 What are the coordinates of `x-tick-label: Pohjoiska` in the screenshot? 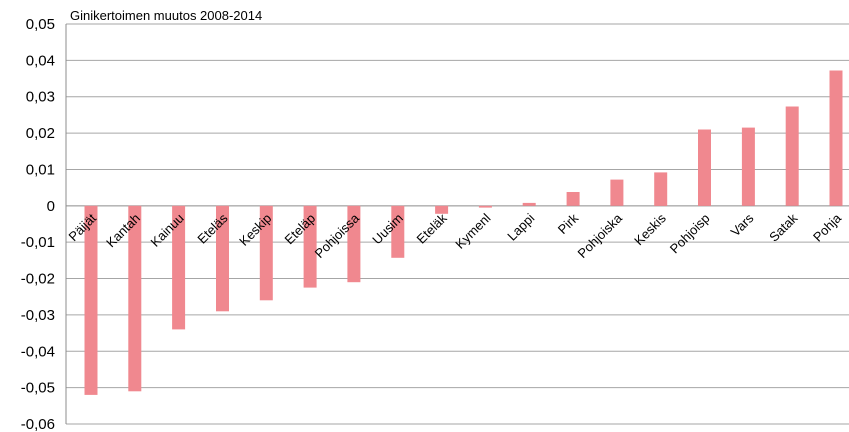 It's located at (600, 235).